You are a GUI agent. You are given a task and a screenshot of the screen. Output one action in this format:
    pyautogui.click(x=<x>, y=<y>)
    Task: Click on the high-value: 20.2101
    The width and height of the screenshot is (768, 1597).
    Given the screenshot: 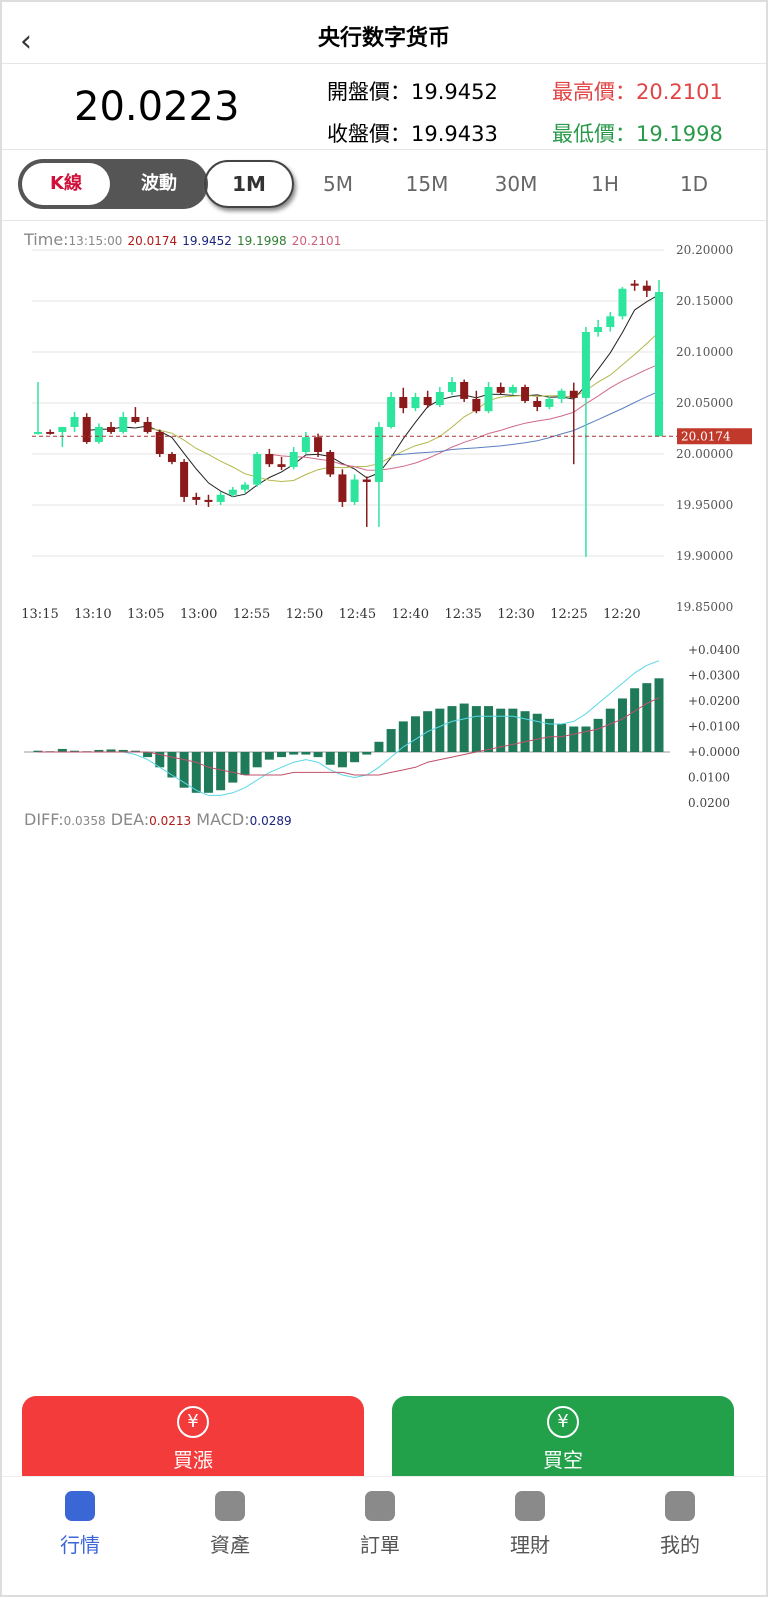 What is the action you would take?
    pyautogui.click(x=679, y=92)
    